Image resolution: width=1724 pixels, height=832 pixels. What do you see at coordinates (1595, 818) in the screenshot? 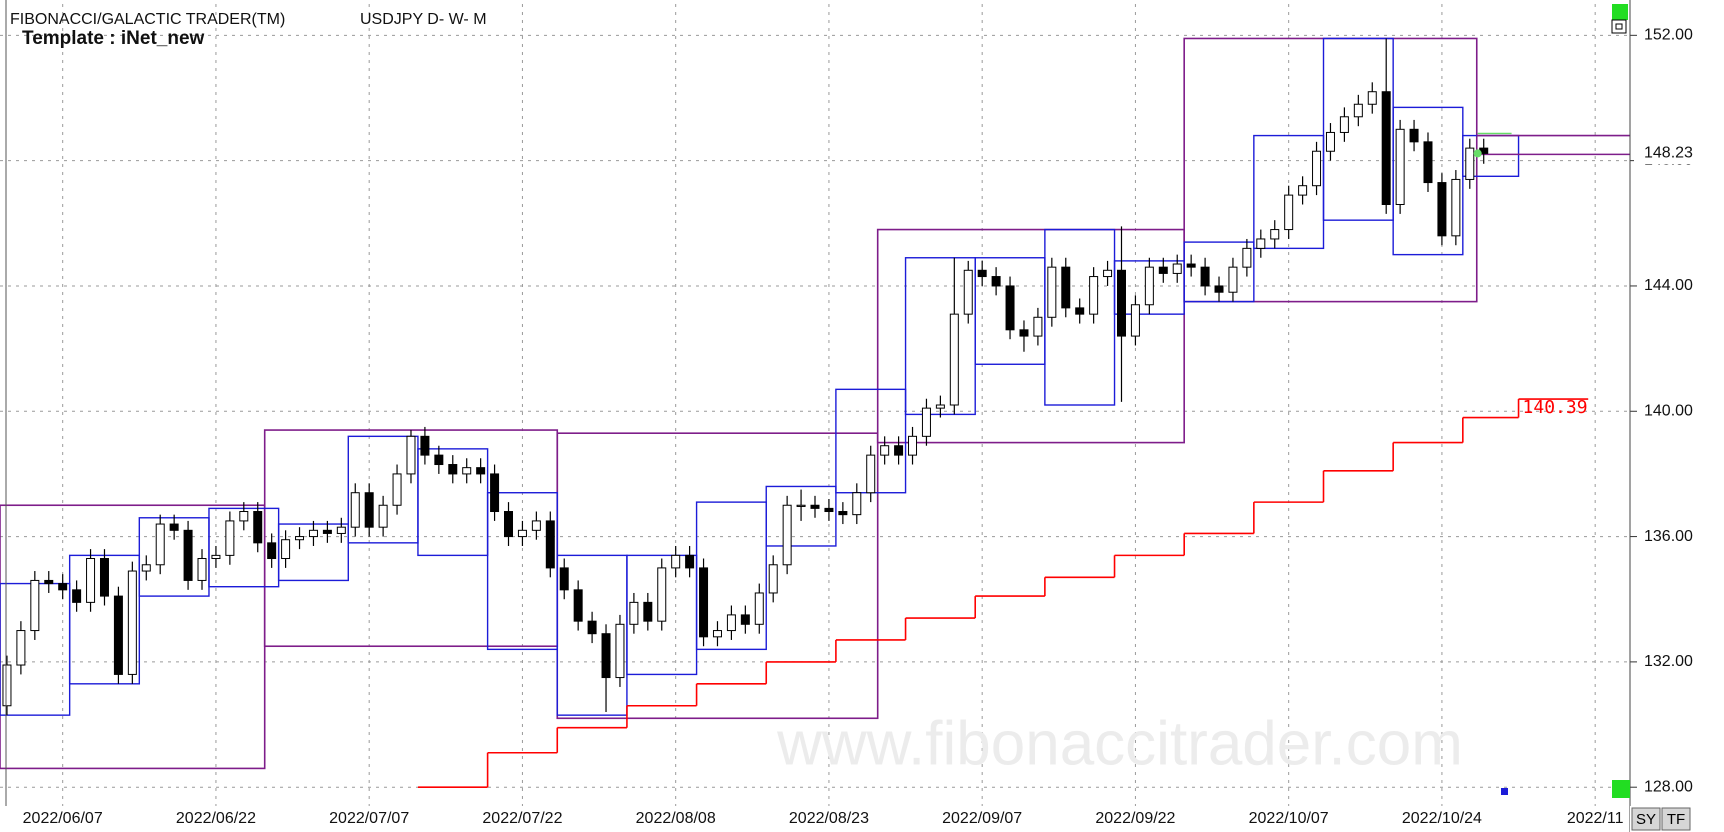
I see `x-tick-label: 2022/11` at bounding box center [1595, 818].